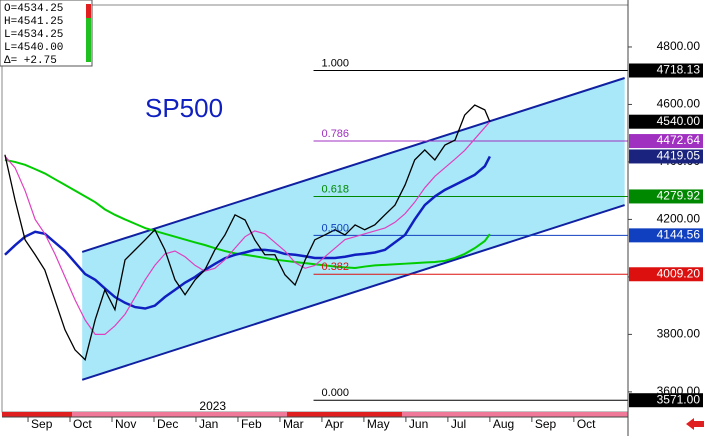 The height and width of the screenshot is (436, 706). I want to click on x-tick-label: May, so click(378, 424).